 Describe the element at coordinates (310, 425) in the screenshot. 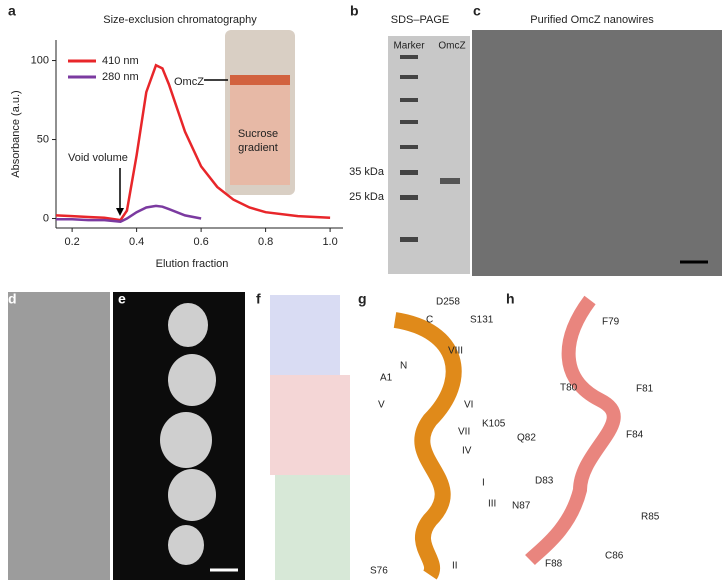

I see `model-red` at that location.